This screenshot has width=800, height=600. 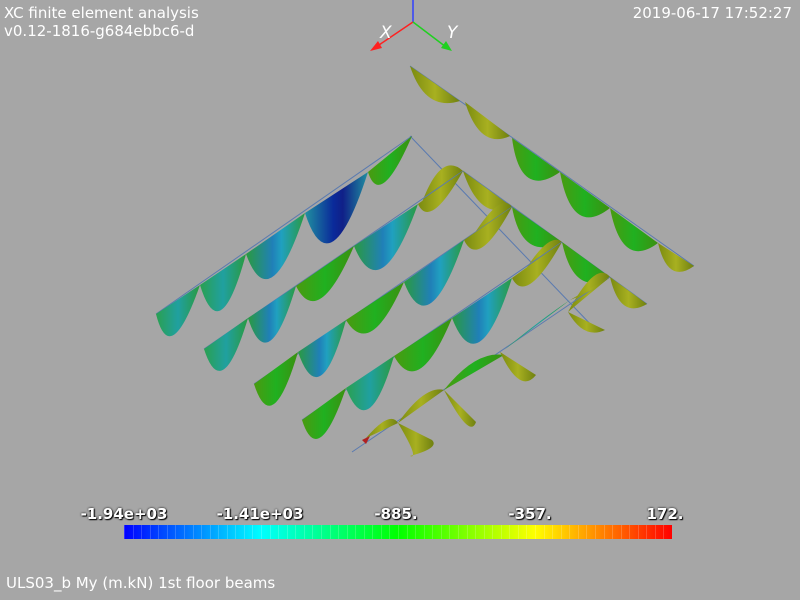 I want to click on support-marker, so click(x=366, y=440).